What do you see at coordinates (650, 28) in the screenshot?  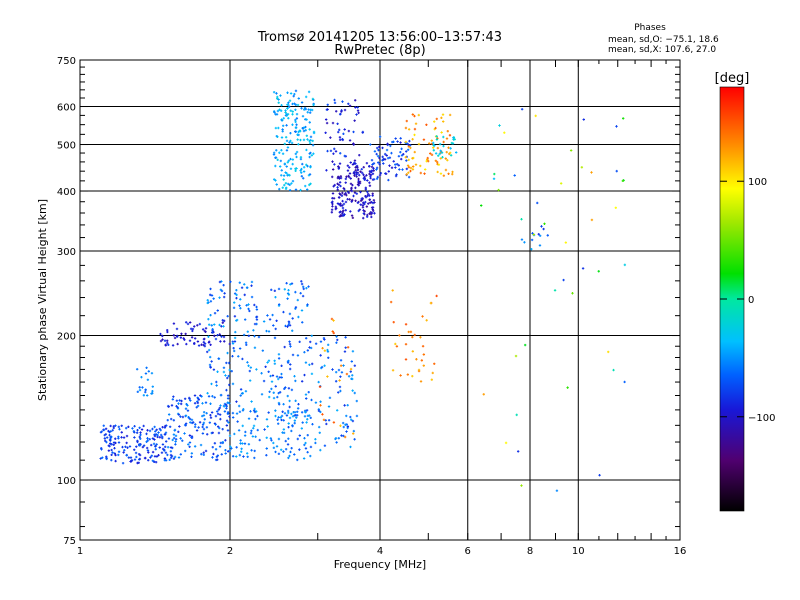 I see `stats-heading: Phases` at bounding box center [650, 28].